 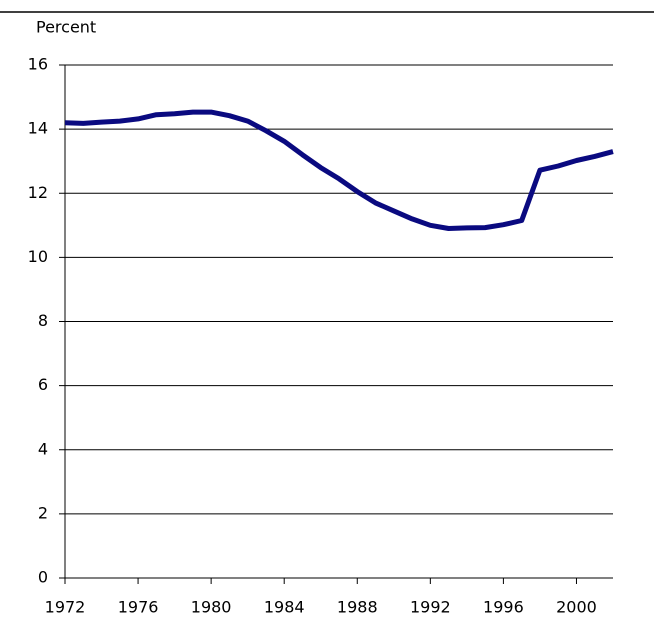 What do you see at coordinates (430, 607) in the screenshot?
I see `x-tick-label: 1992` at bounding box center [430, 607].